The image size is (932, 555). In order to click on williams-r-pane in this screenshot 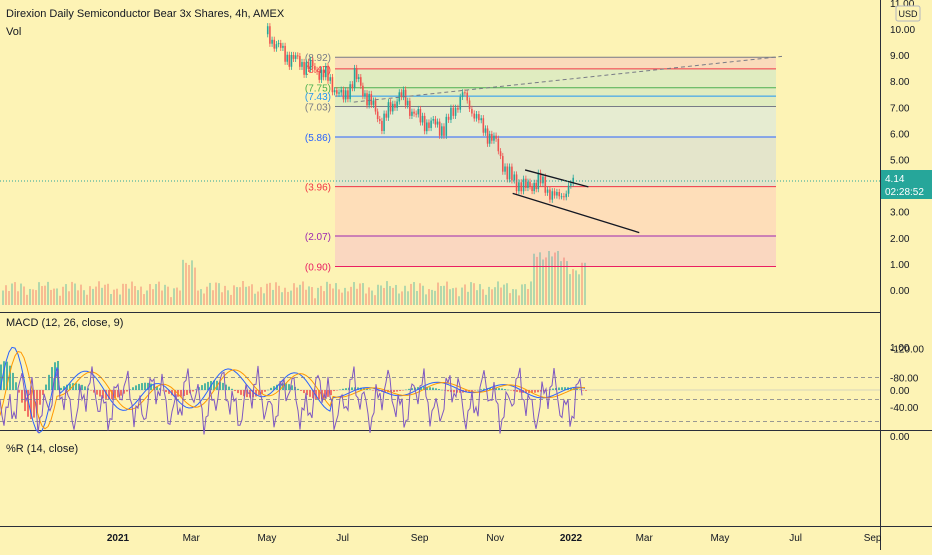, I will do `click(291, 400)`.